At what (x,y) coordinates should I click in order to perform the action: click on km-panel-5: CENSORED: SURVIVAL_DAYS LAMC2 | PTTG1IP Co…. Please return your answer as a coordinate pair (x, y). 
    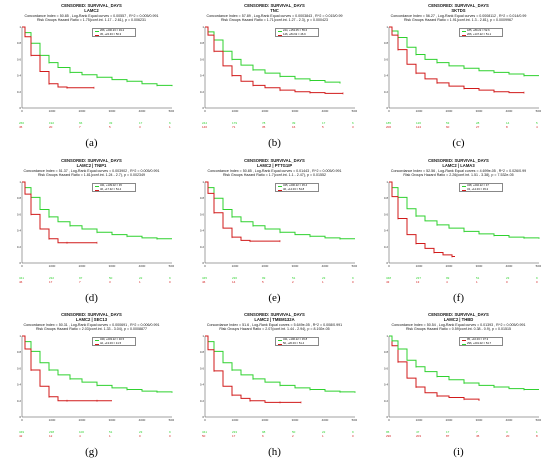
    Looking at the image, I should click on (274, 232).